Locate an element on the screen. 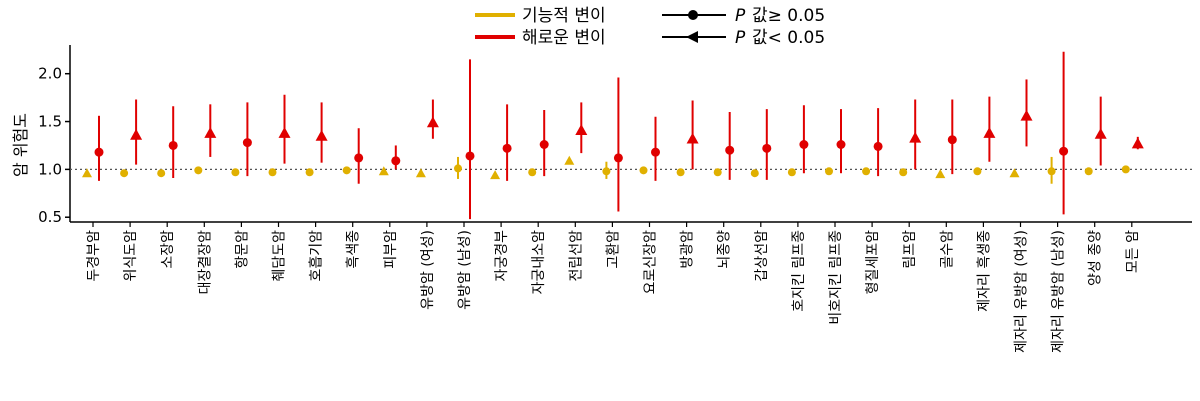  category-label: 뇌종양 is located at coordinates (725, 249).